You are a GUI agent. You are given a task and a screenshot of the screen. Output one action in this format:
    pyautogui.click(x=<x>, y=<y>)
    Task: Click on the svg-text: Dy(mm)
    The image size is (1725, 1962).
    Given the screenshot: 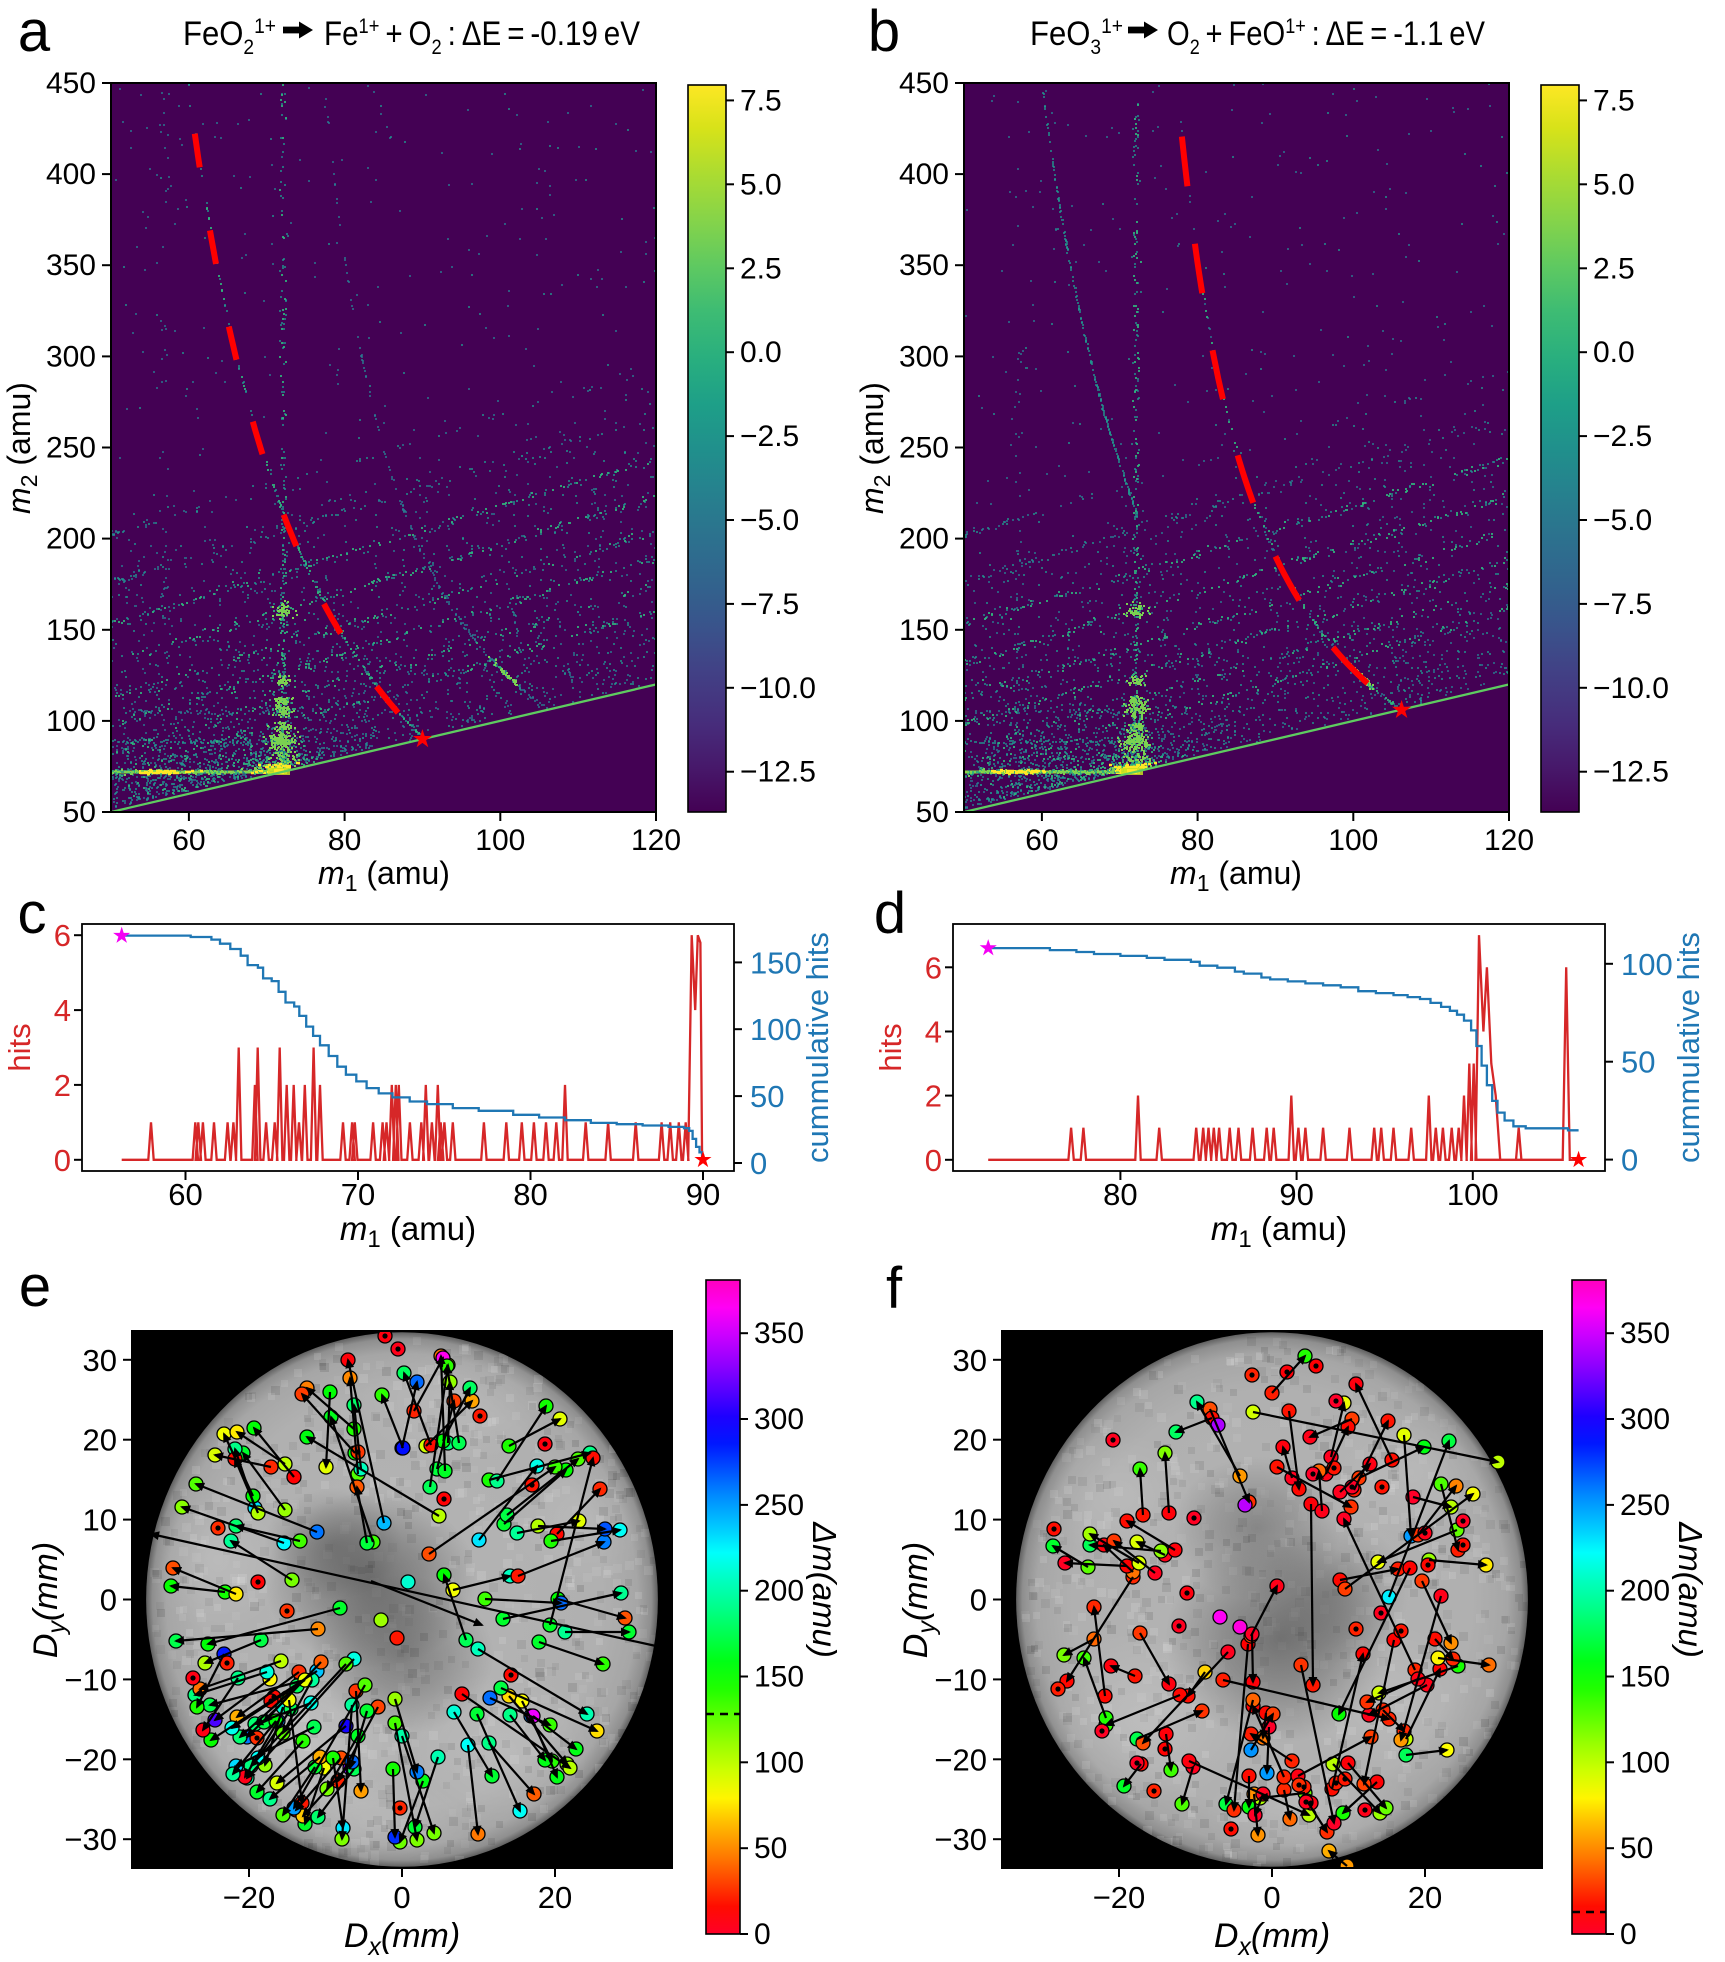 What is the action you would take?
    pyautogui.click(x=49, y=1600)
    